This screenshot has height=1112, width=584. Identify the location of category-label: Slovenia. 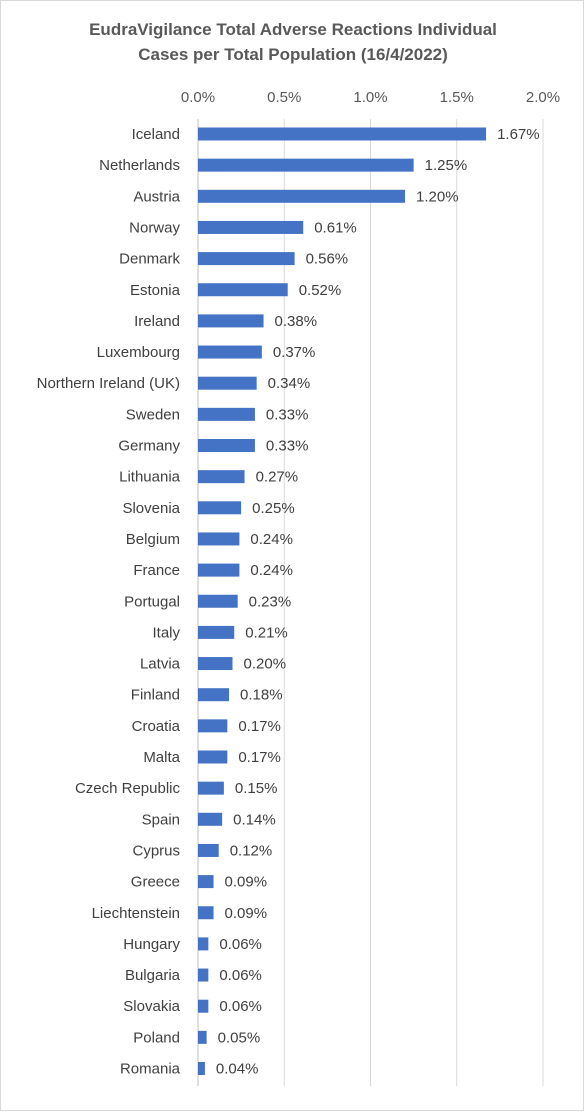
(151, 508).